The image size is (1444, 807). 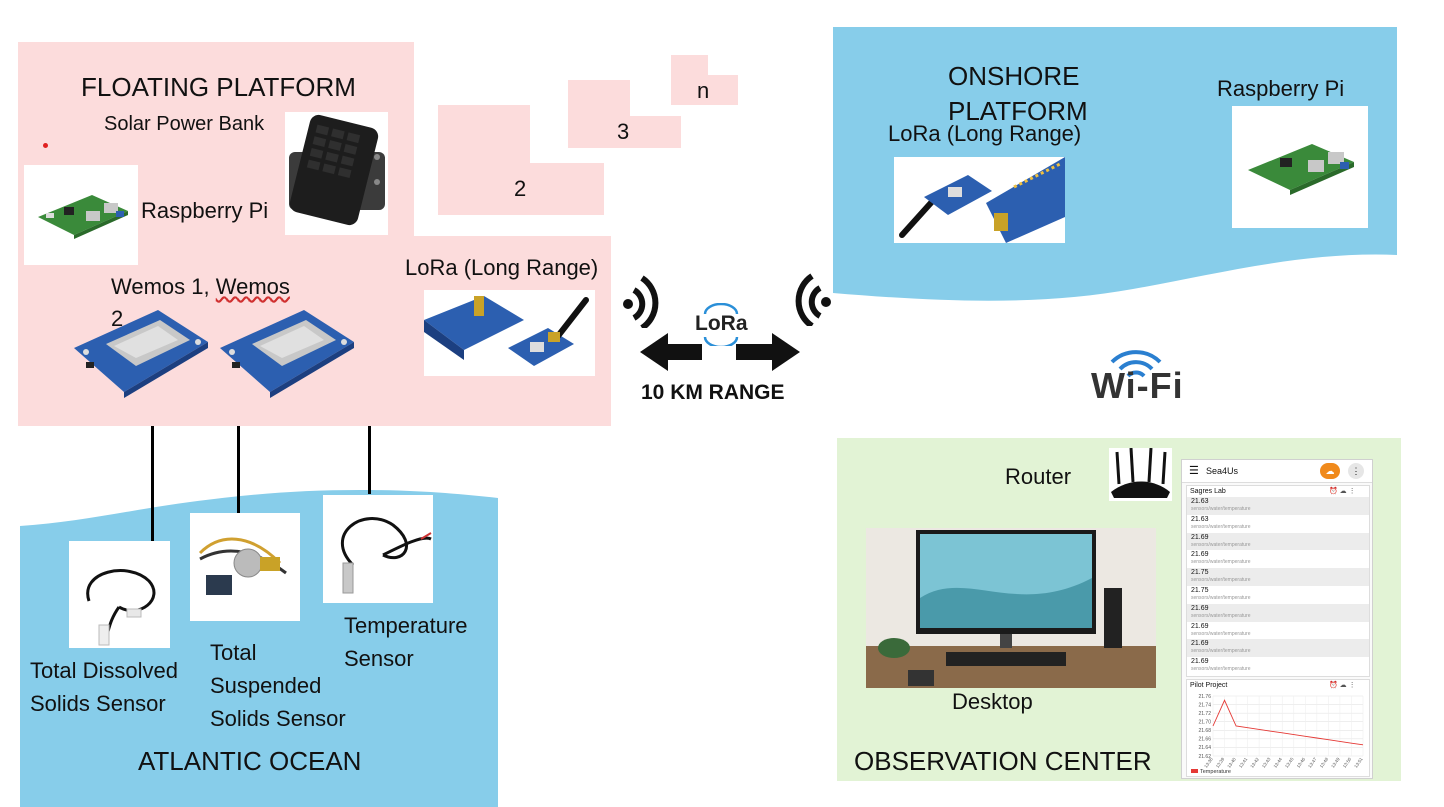 I want to click on platform-stack-3-ext, so click(x=624, y=132).